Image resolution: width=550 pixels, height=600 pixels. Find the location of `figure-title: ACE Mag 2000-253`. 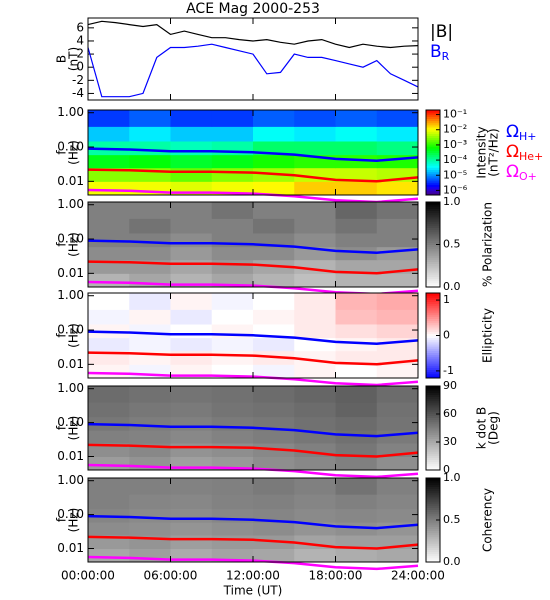

figure-title: ACE Mag 2000-253 is located at coordinates (253, 9).